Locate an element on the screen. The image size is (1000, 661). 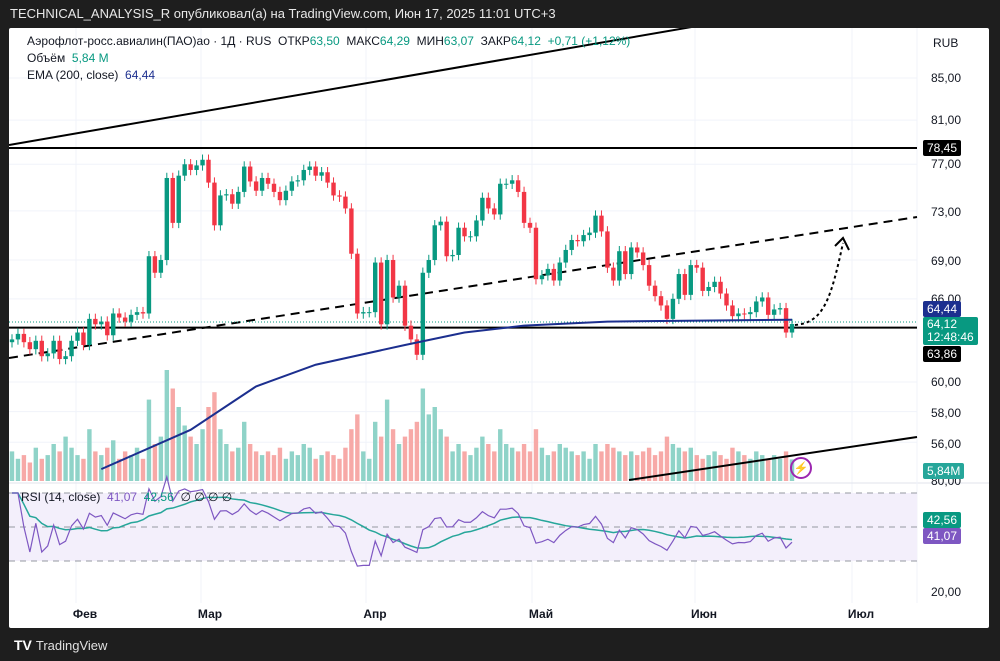
currency-label: RUB is located at coordinates (946, 43).